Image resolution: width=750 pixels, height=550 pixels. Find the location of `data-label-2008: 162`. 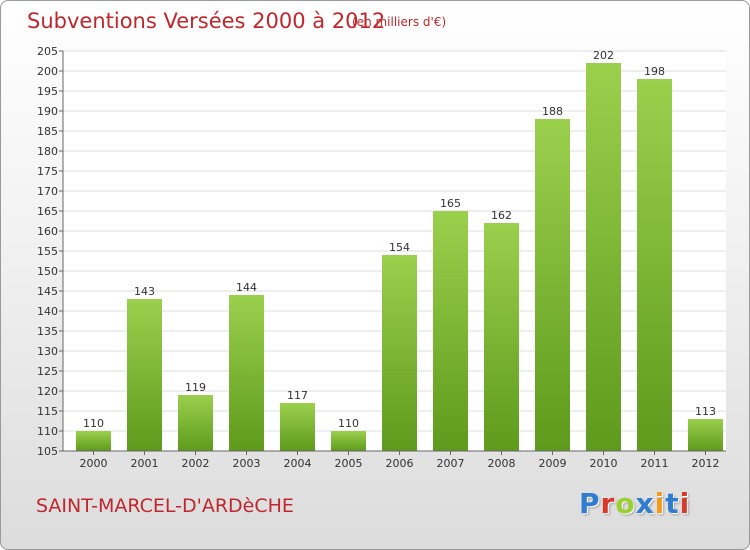

data-label-2008: 162 is located at coordinates (501, 215).